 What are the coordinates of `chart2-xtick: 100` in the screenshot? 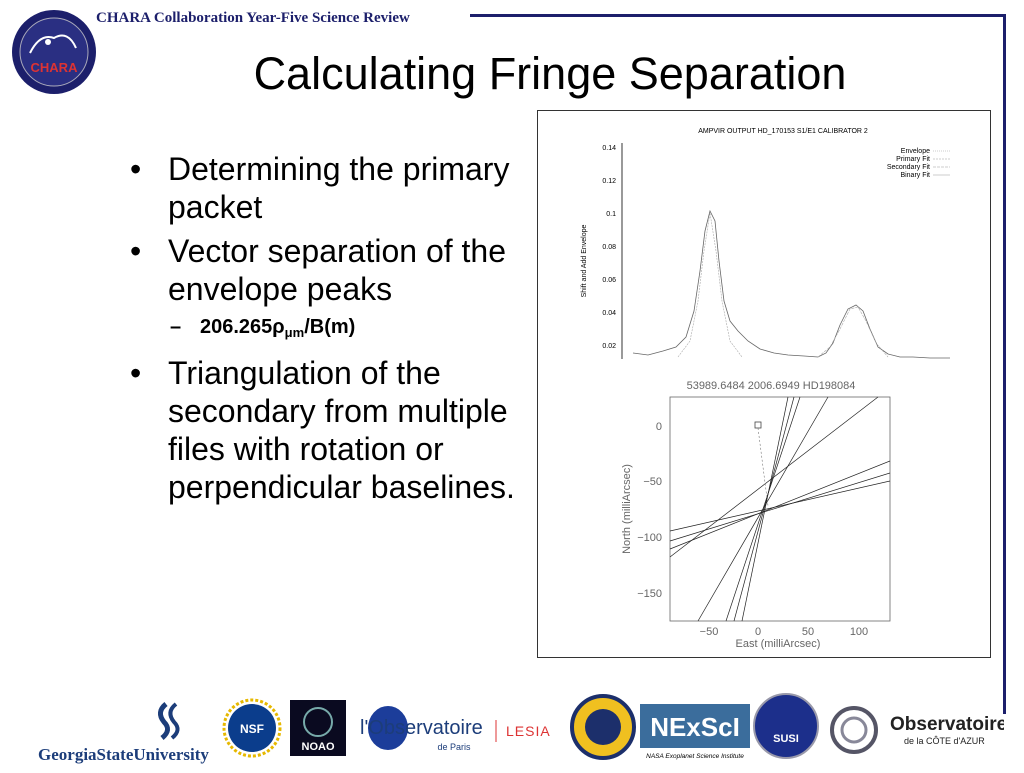 It's located at (859, 632).